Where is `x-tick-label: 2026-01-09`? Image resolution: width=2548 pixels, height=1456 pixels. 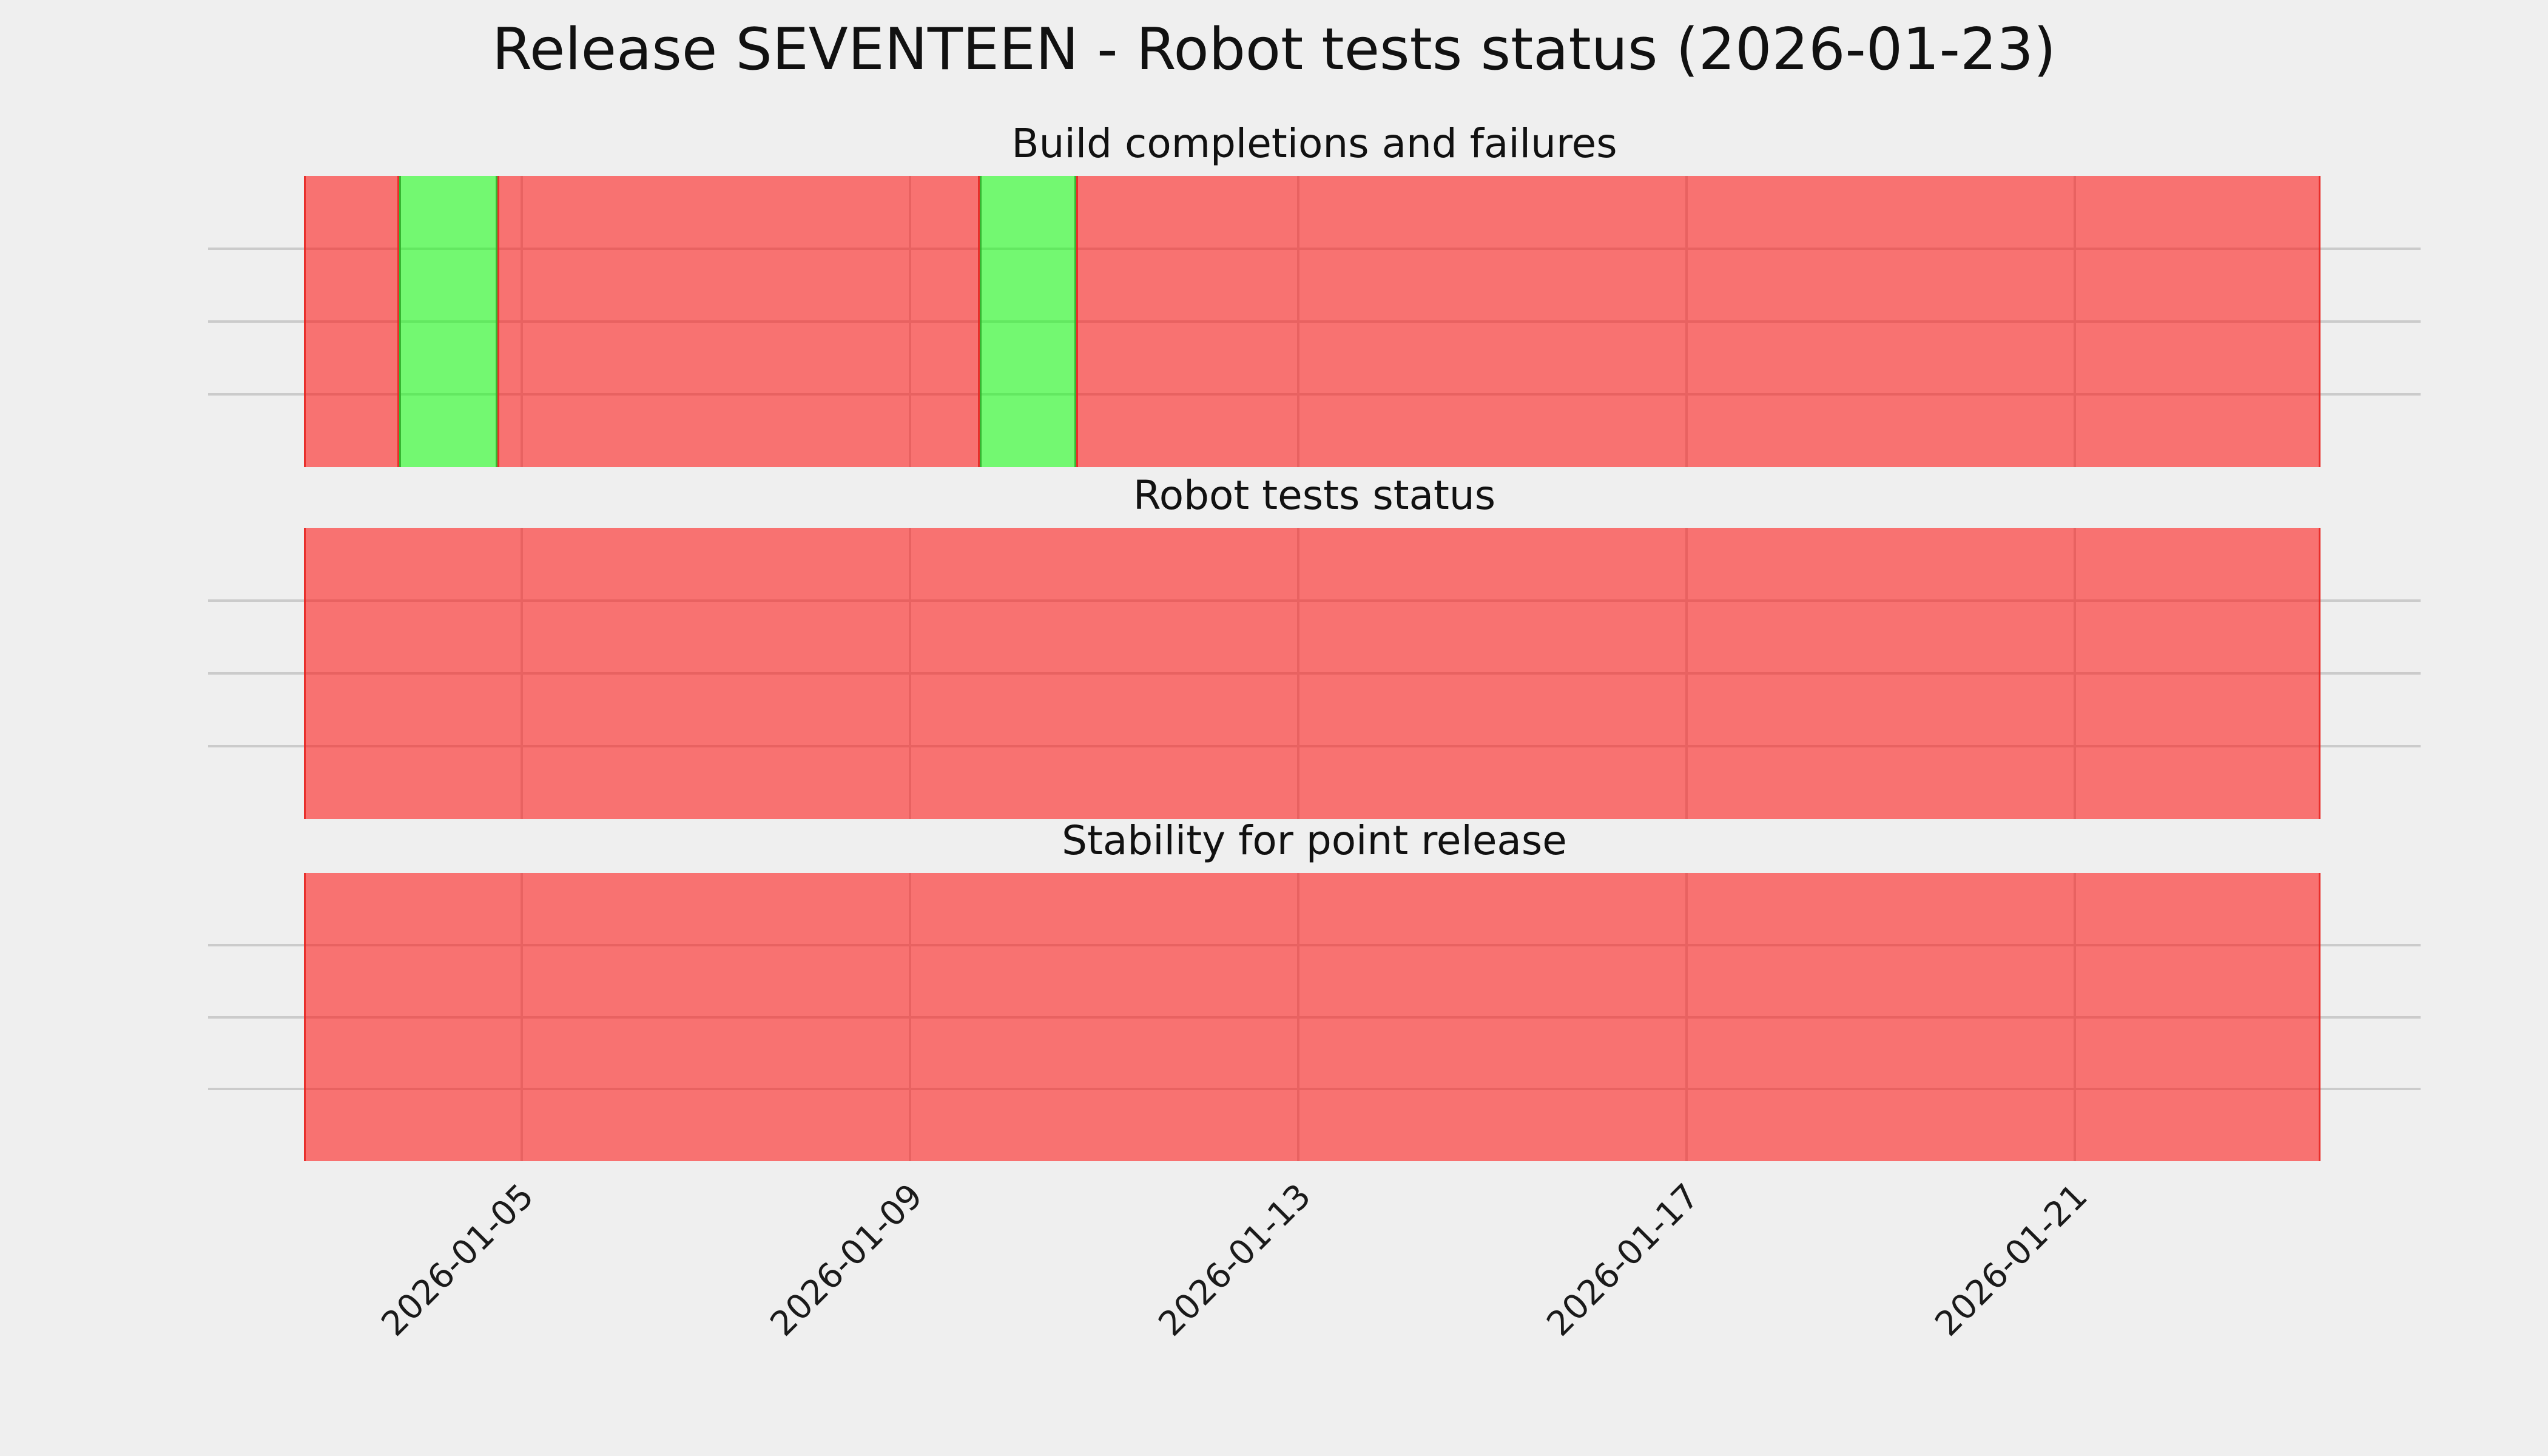
x-tick-label: 2026-01-09 is located at coordinates (847, 1260).